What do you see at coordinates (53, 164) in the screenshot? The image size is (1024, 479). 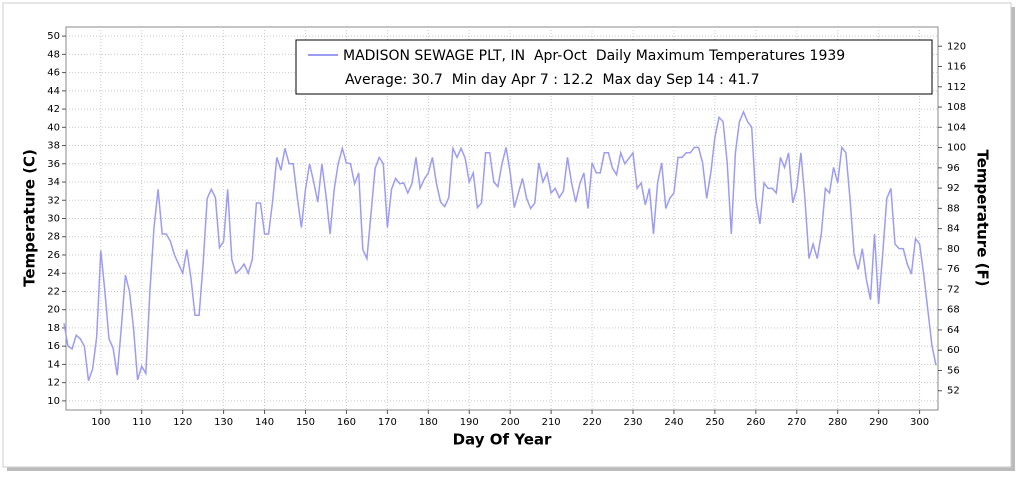 I see `y-tick-label: 36` at bounding box center [53, 164].